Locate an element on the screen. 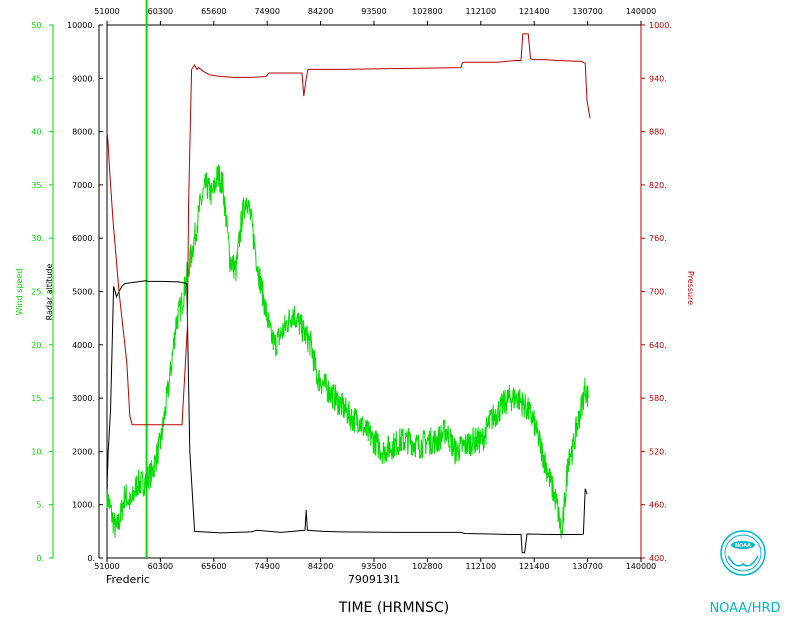 The width and height of the screenshot is (800, 640). altitude-tick-label: 1000. is located at coordinates (83, 505).